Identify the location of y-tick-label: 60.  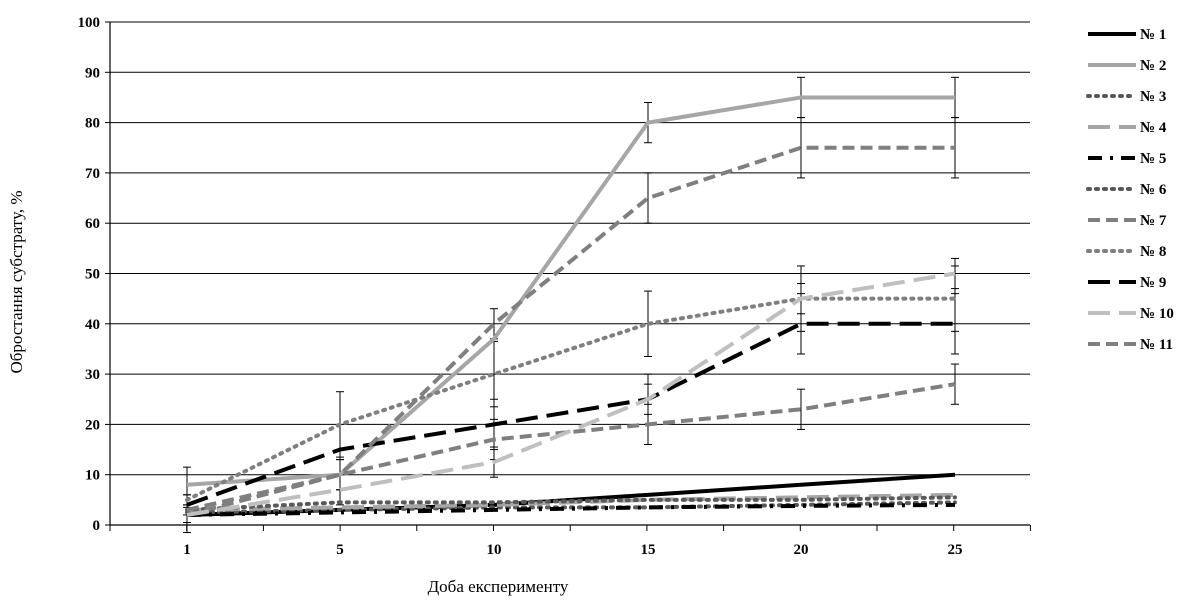
(92, 224).